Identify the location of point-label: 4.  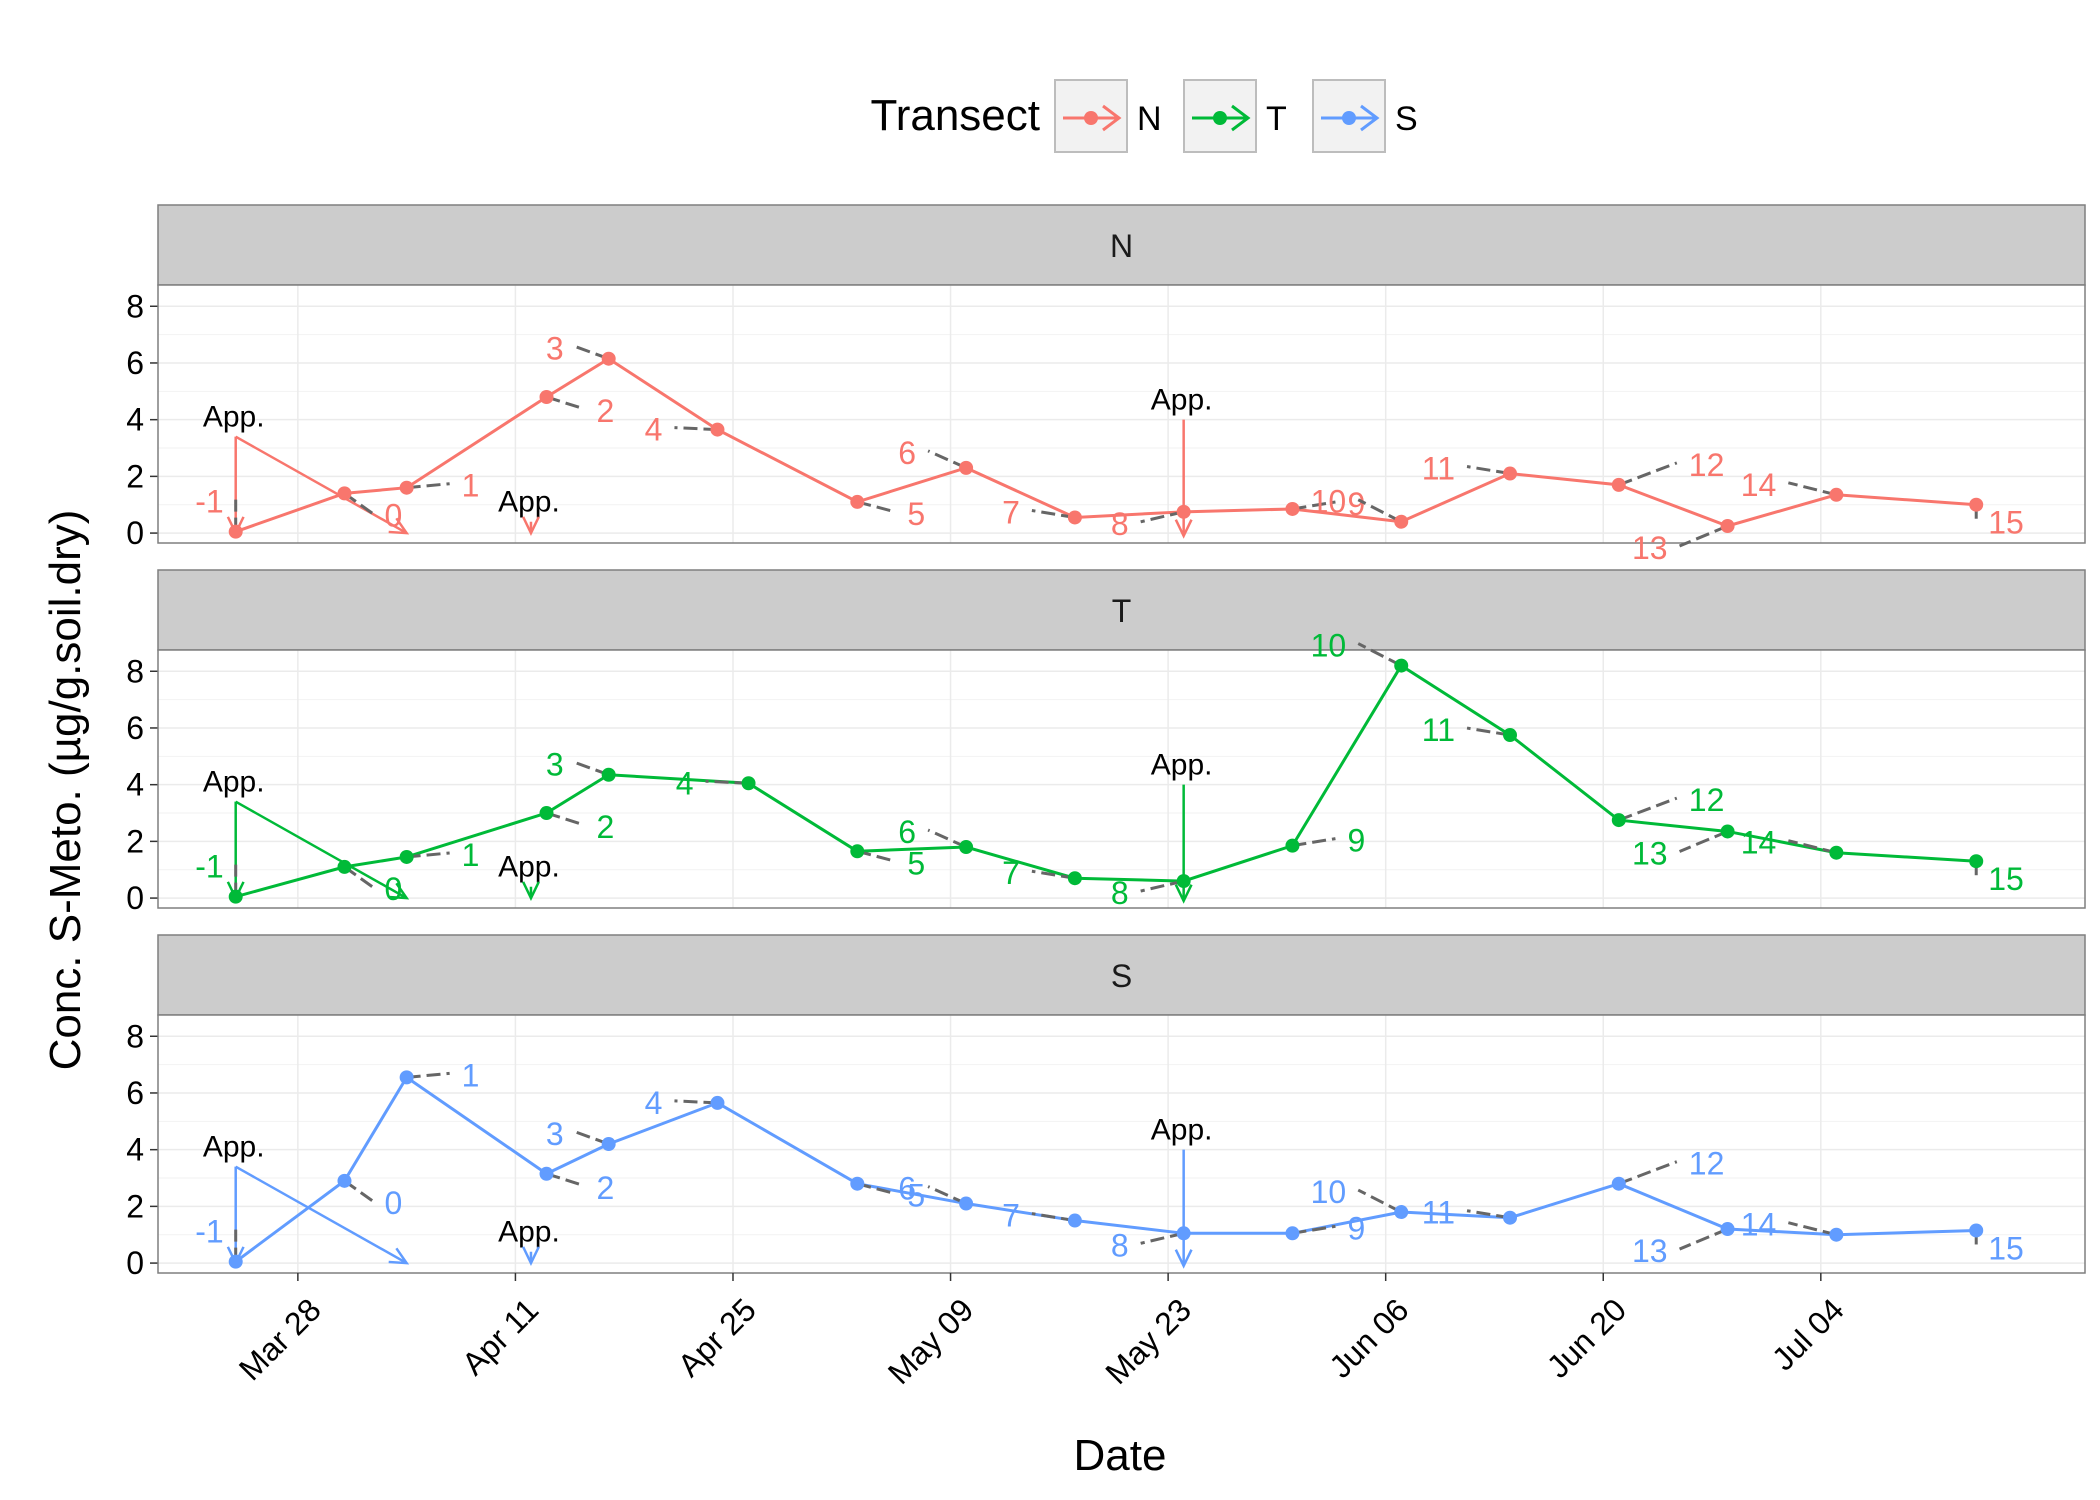
(654, 430).